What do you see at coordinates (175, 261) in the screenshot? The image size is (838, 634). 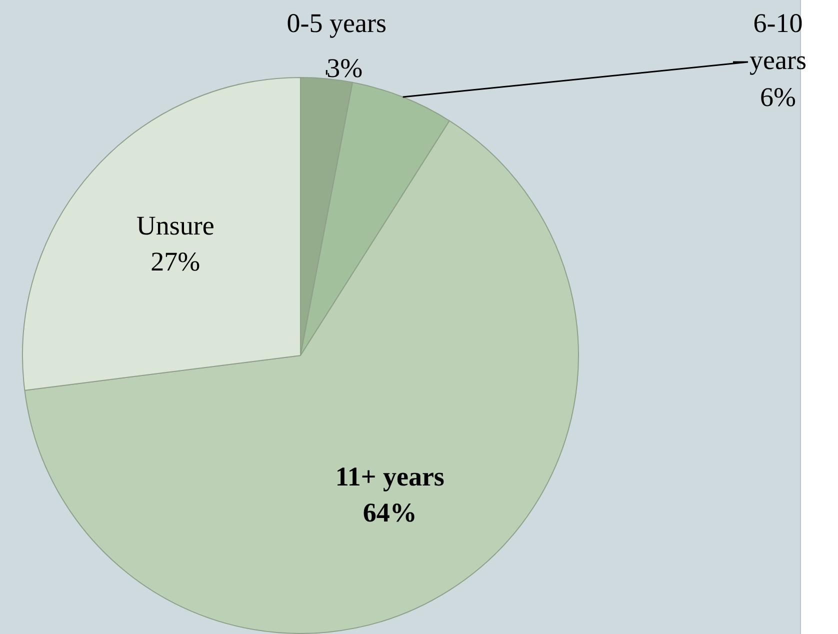 I see `data-label: 27%` at bounding box center [175, 261].